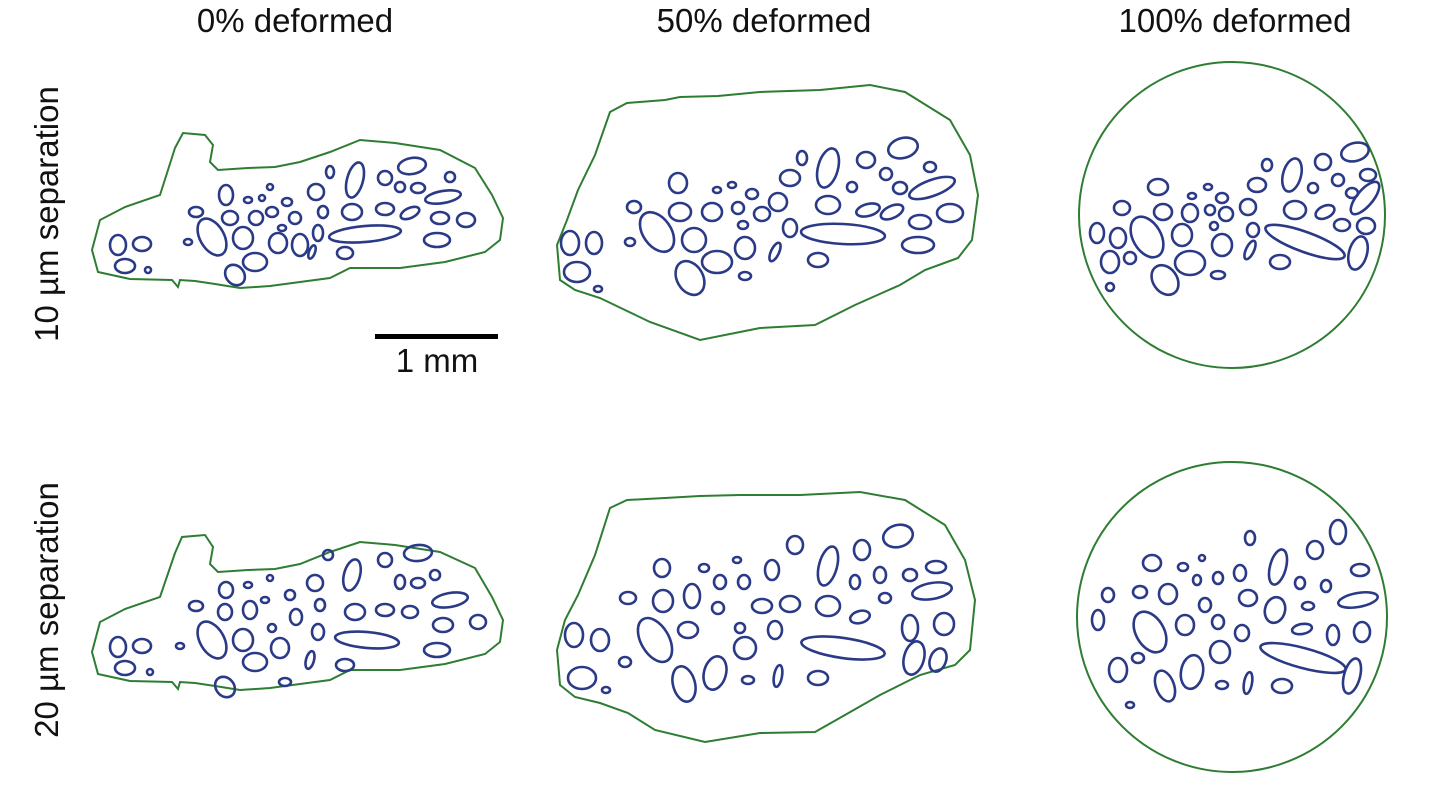  I want to click on panel-10um-50-percent, so click(767, 212).